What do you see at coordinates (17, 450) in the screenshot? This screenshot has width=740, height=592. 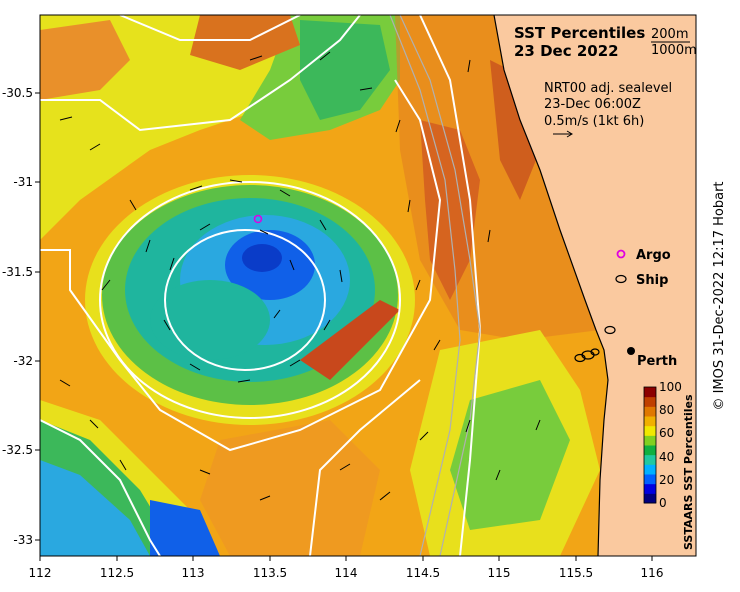 I see `y-tick-label: -32.5` at bounding box center [17, 450].